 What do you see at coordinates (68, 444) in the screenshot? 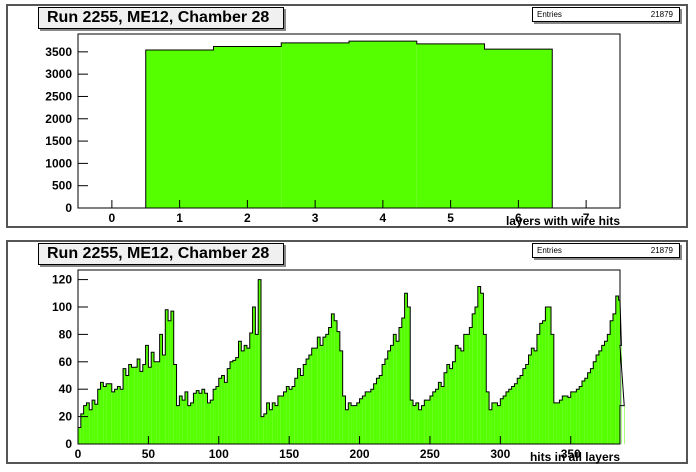
I see `y-tick-label: 0` at bounding box center [68, 444].